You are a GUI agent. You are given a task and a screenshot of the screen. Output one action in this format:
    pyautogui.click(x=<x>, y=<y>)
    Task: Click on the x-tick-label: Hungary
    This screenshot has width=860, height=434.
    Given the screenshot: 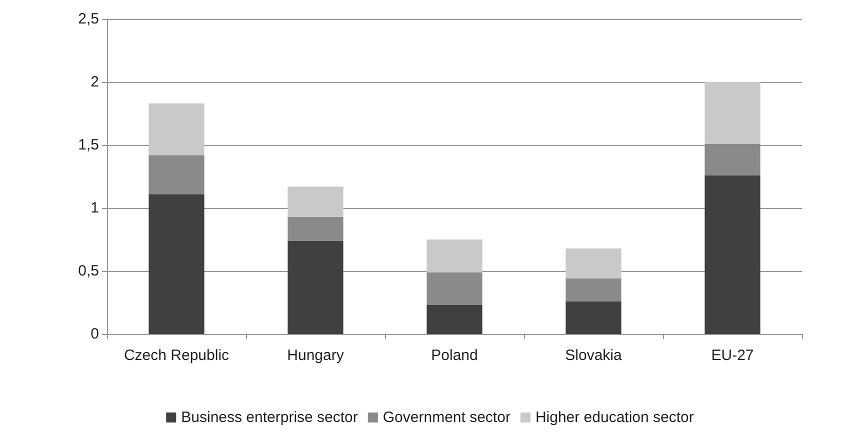 What is the action you would take?
    pyautogui.click(x=315, y=355)
    